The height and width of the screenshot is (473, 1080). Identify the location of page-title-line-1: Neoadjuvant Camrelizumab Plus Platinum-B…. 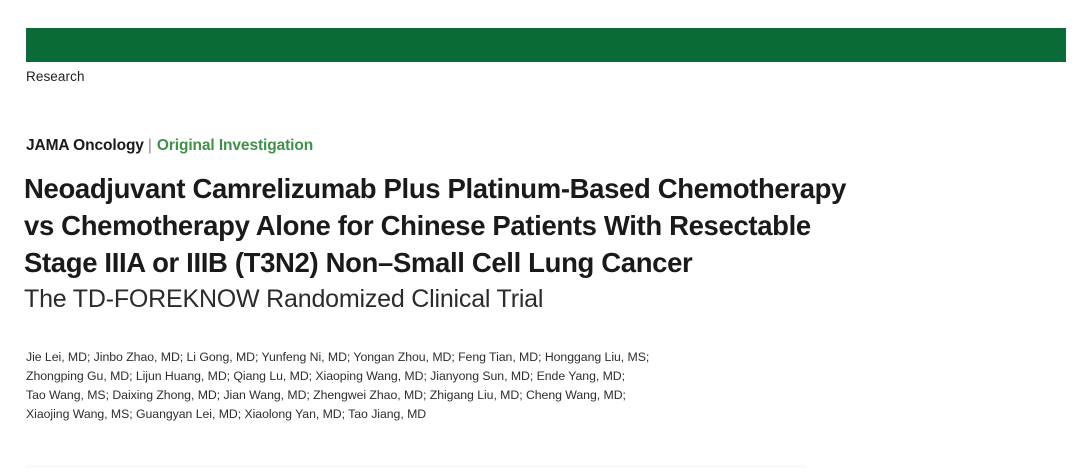
(435, 188).